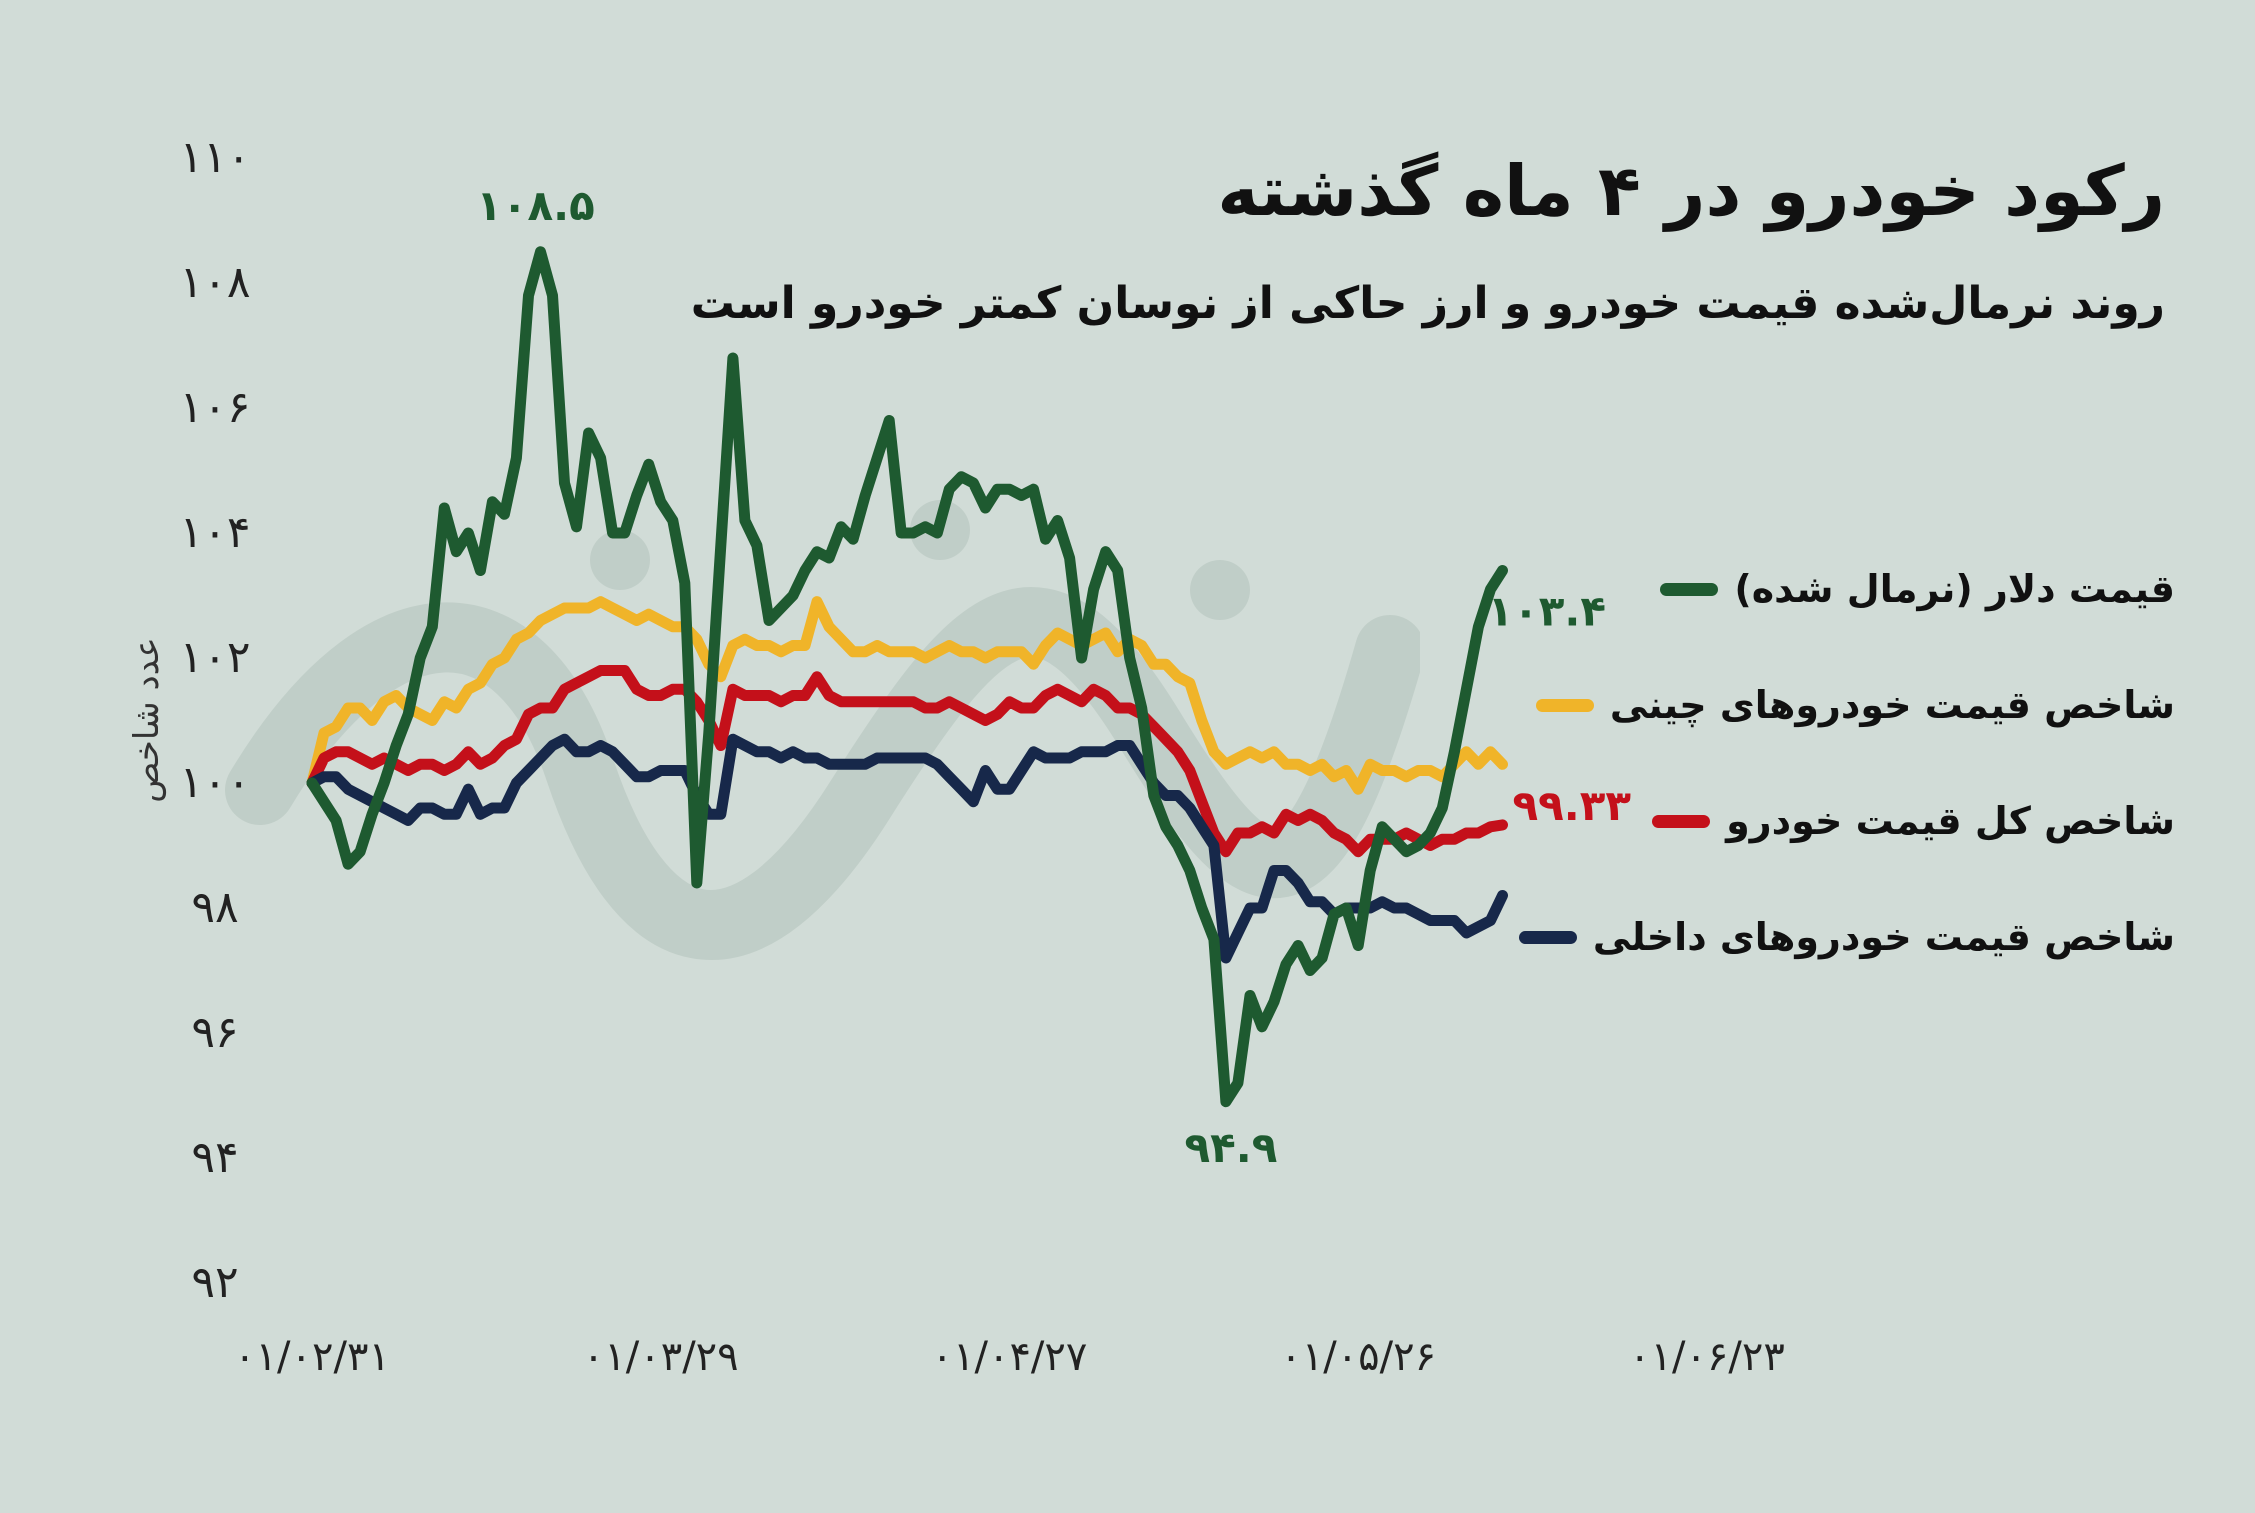 Image resolution: width=2255 pixels, height=1513 pixels. I want to click on data-label: ۹۹.۳۳, so click(1571, 805).